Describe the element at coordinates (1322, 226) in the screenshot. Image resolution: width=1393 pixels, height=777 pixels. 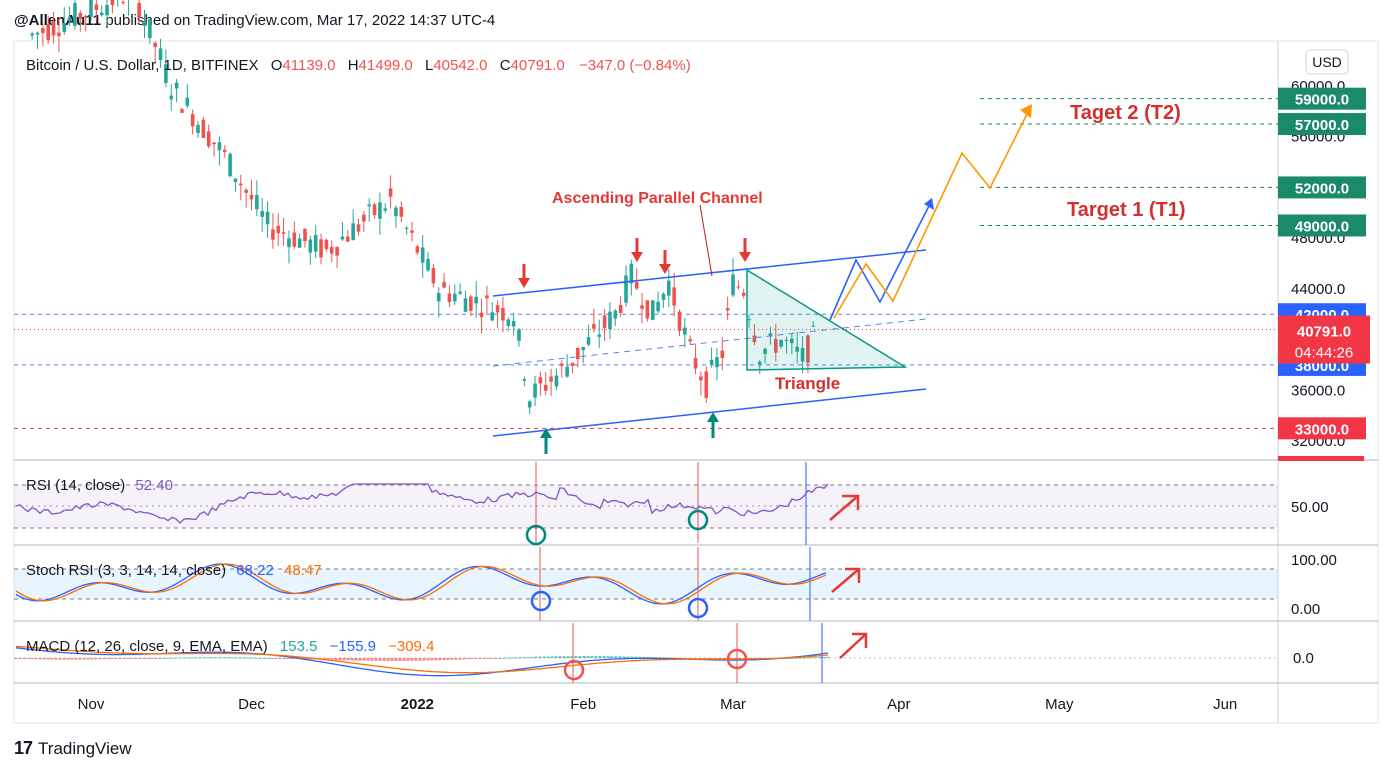
I see `level-tag-text-49000.0: 49000.0` at that location.